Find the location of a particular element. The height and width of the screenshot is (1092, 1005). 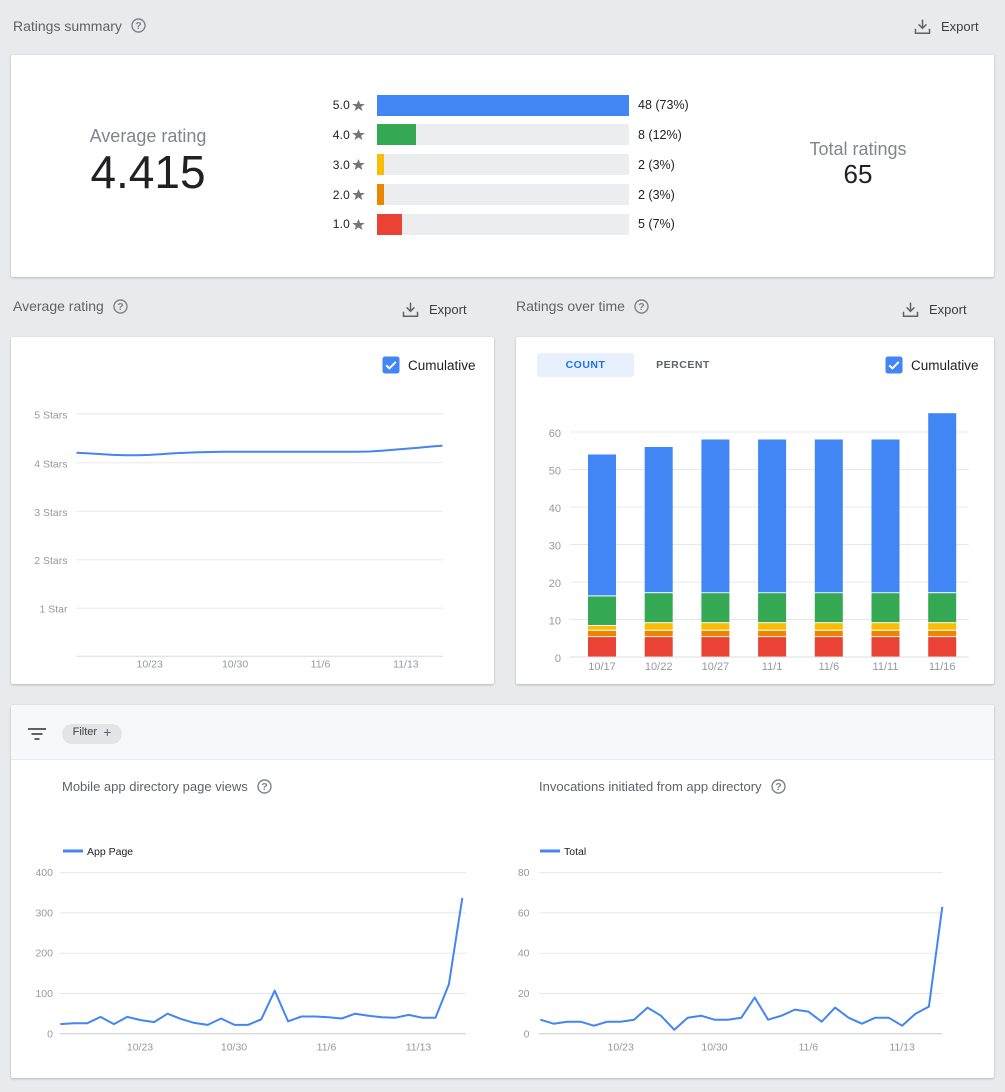

svg-text: 11/1 is located at coordinates (772, 667).